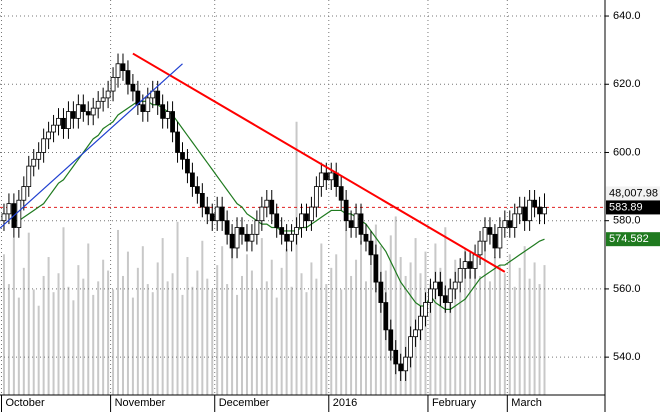 The image size is (660, 412). Describe the element at coordinates (454, 403) in the screenshot. I see `x-tick-label: February` at that location.